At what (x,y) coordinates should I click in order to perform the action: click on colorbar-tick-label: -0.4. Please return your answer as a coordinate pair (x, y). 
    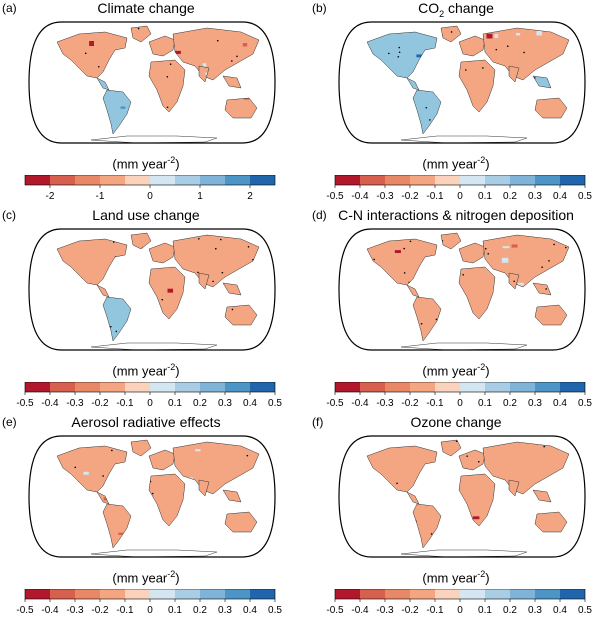
    Looking at the image, I should click on (50, 403).